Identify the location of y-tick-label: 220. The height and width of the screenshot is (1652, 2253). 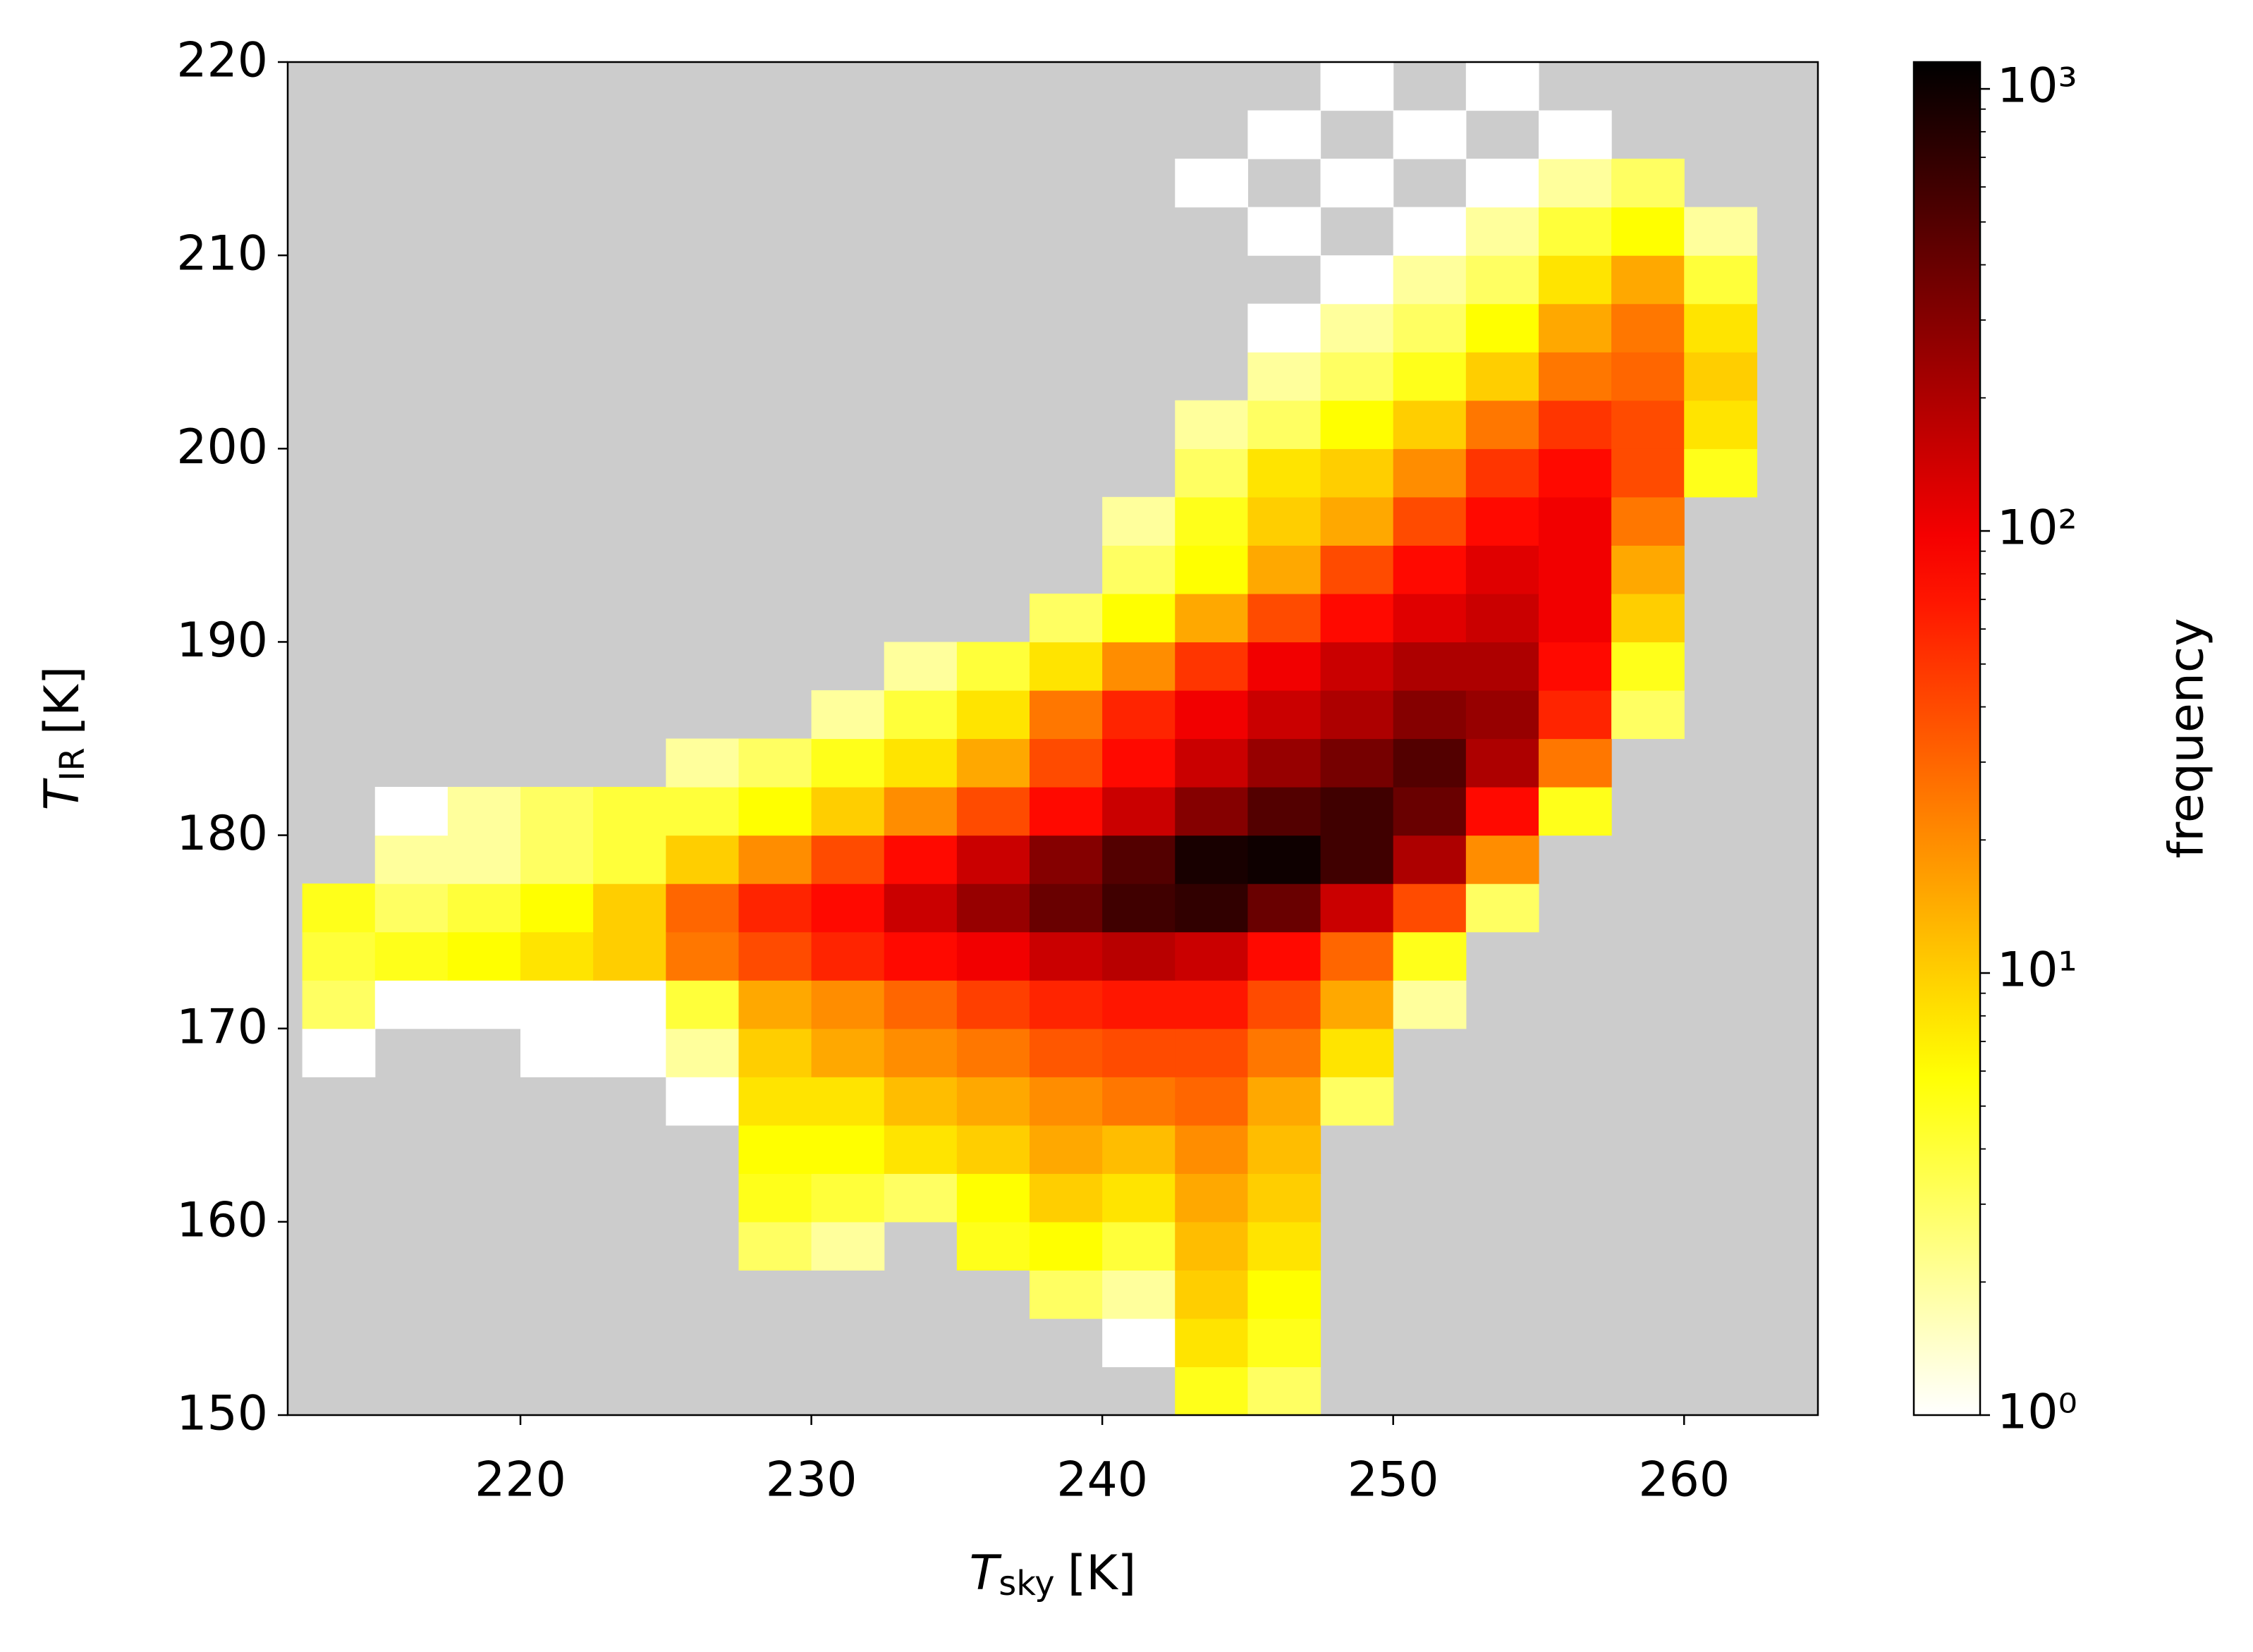
(222, 61).